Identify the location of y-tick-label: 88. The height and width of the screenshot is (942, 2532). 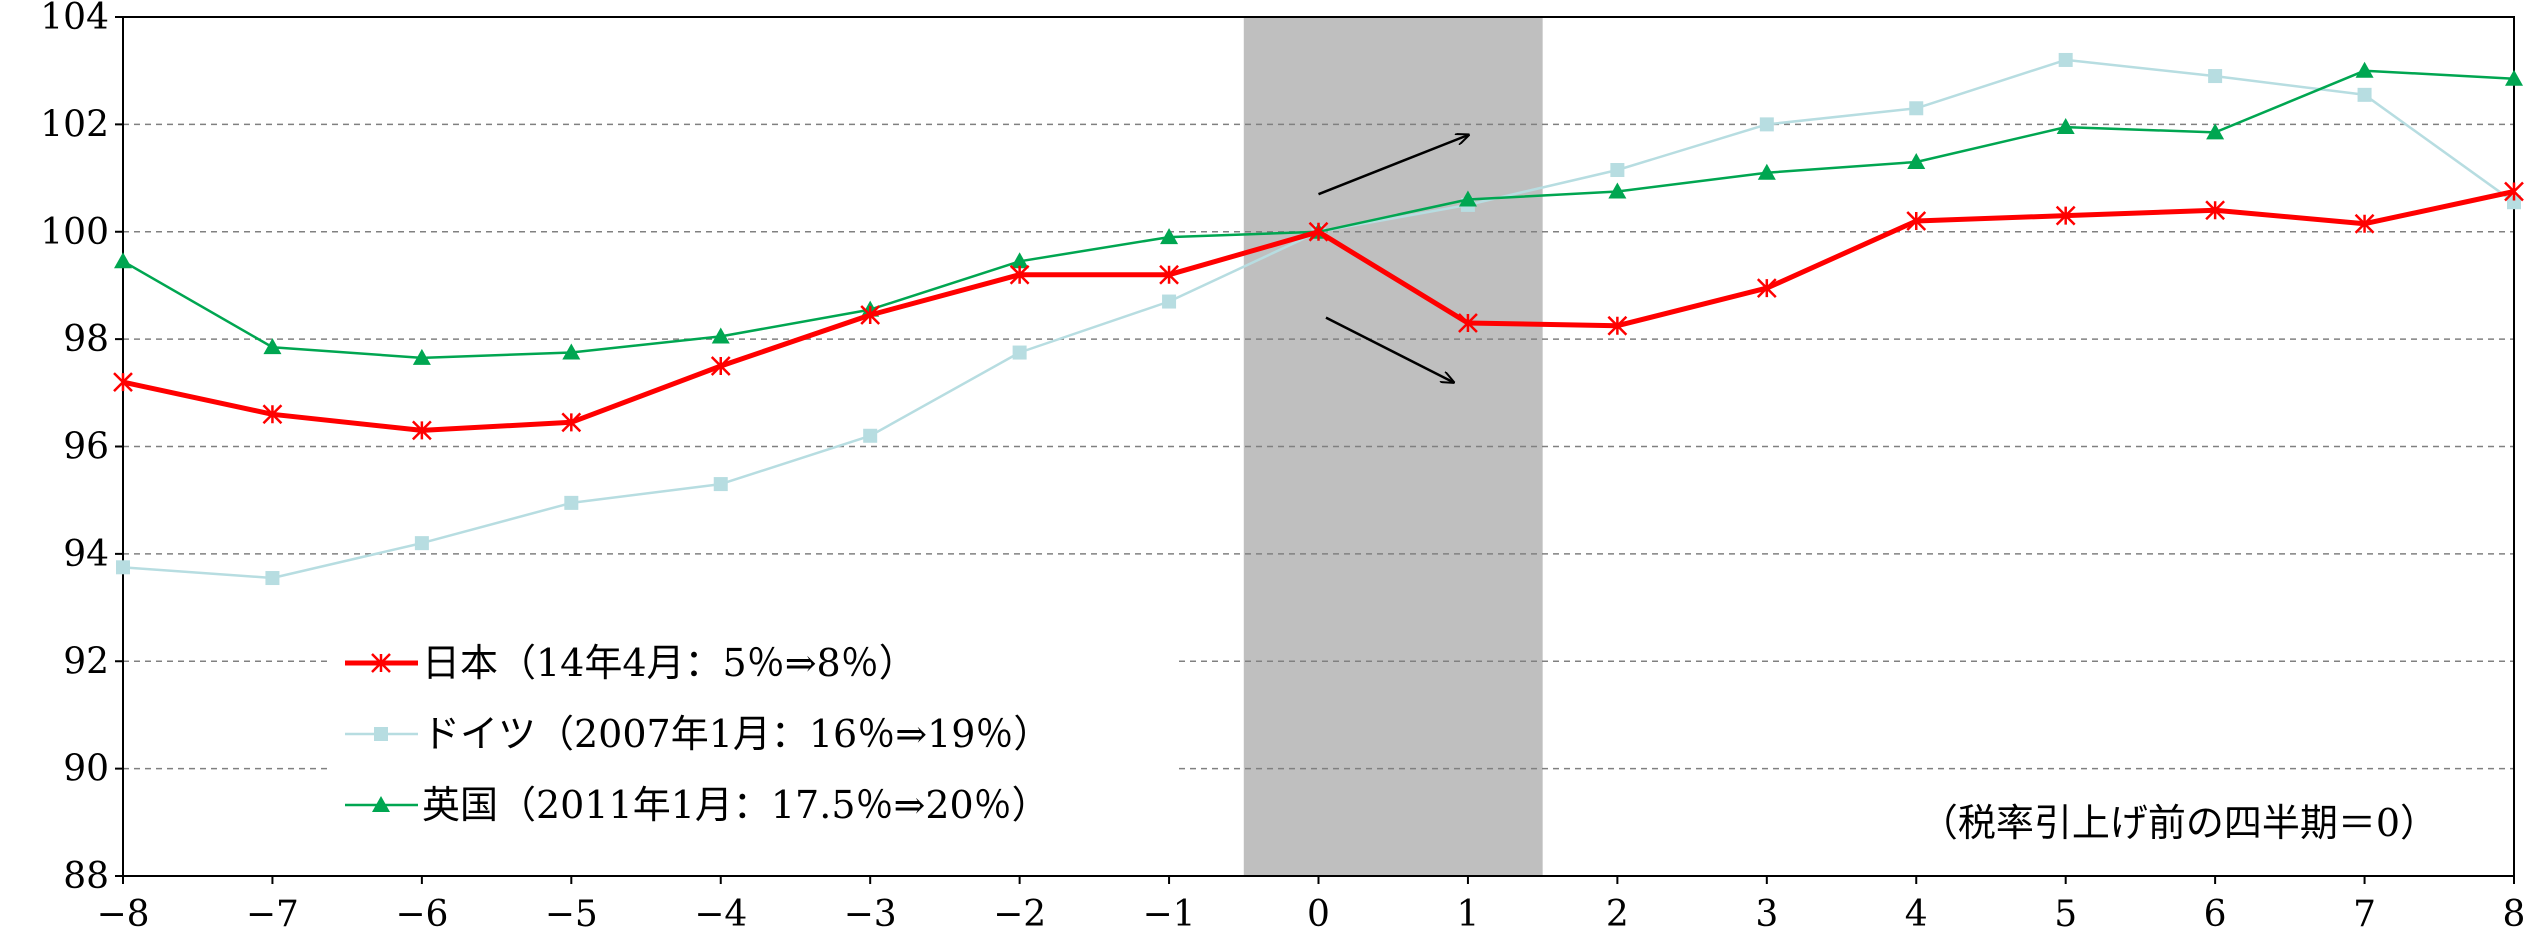
(86, 876).